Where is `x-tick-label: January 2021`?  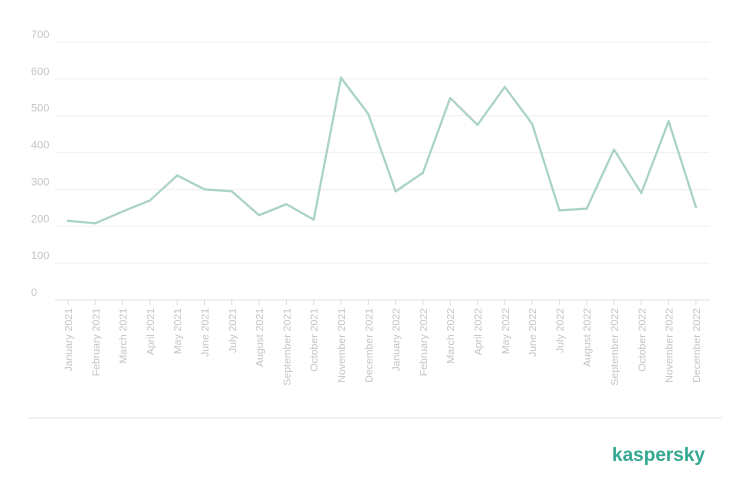
x-tick-label: January 2021 is located at coordinates (69, 340).